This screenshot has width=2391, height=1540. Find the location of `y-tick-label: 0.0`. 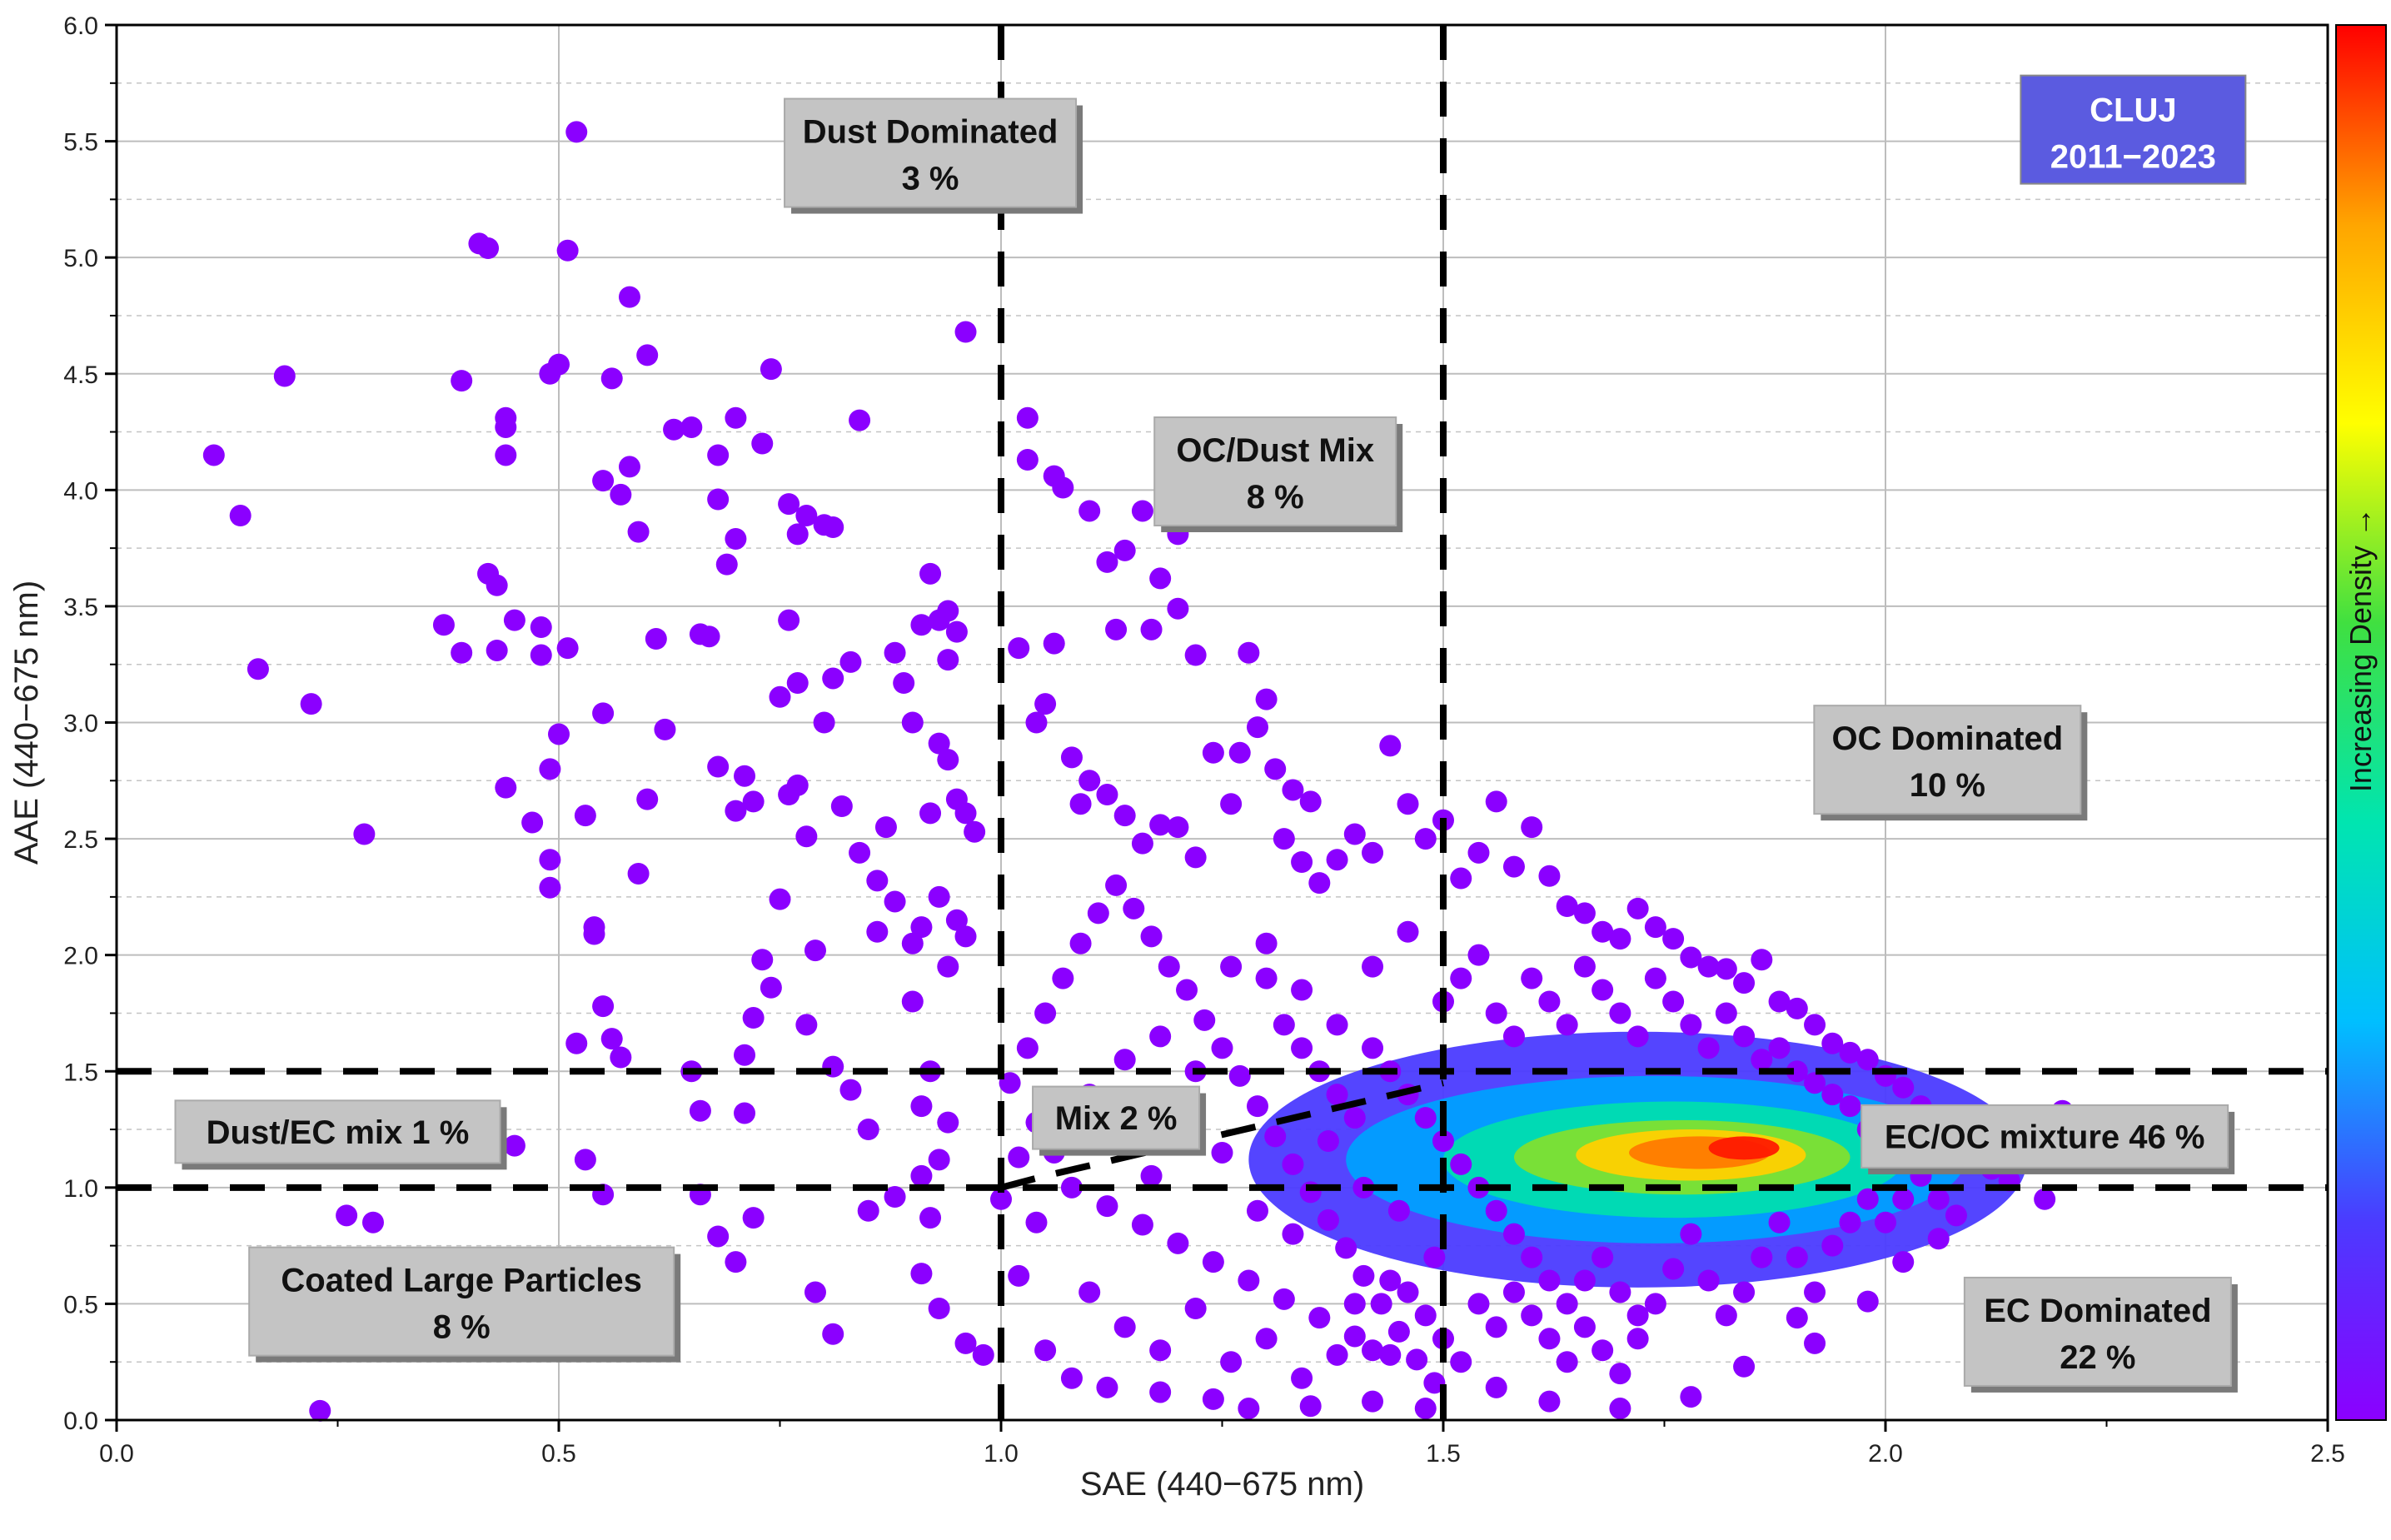

y-tick-label: 0.0 is located at coordinates (81, 1421).